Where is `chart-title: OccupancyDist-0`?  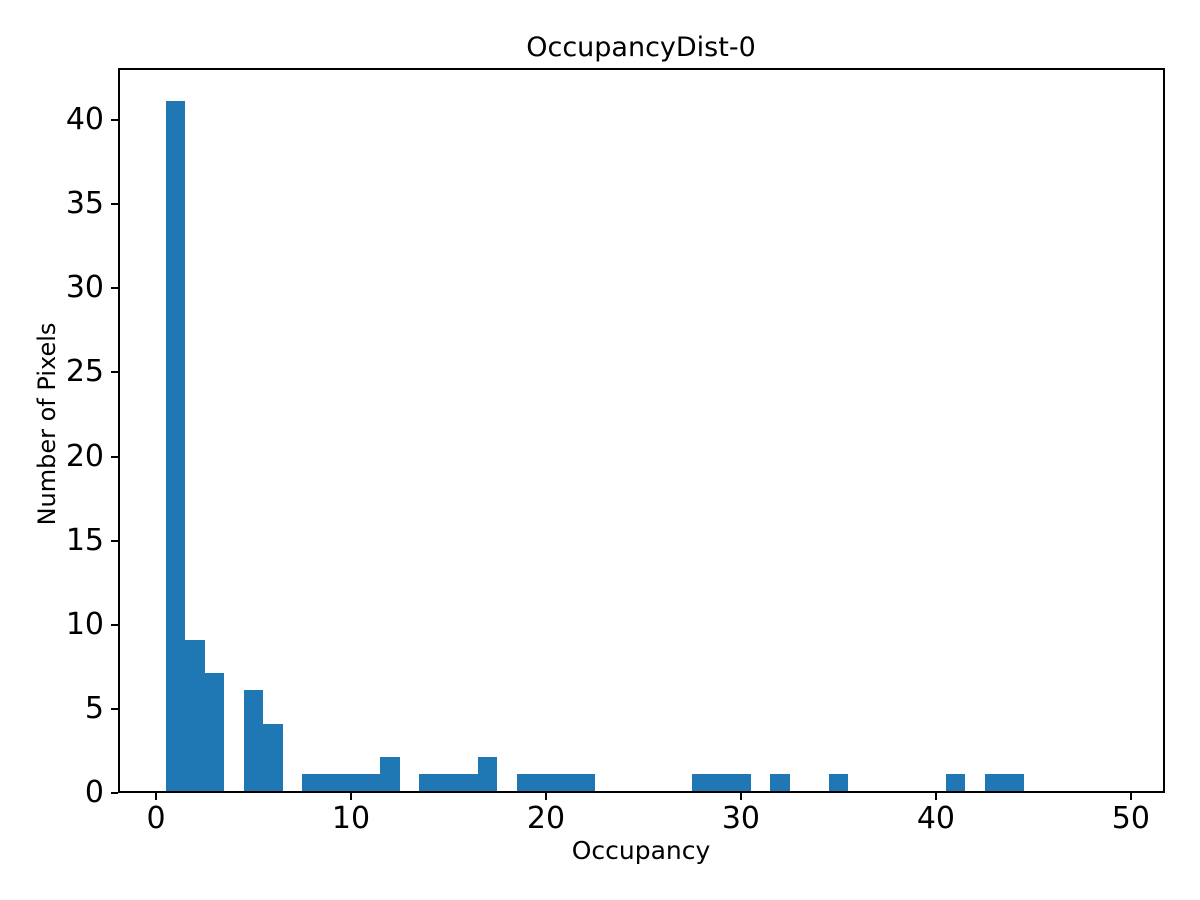
chart-title: OccupancyDist-0 is located at coordinates (641, 47).